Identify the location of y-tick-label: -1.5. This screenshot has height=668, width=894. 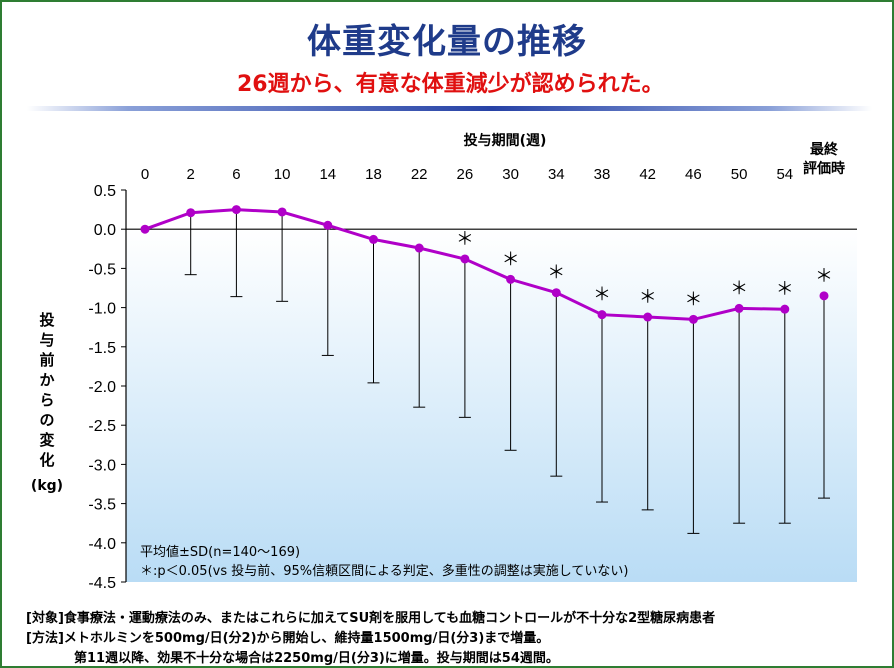
(102, 348).